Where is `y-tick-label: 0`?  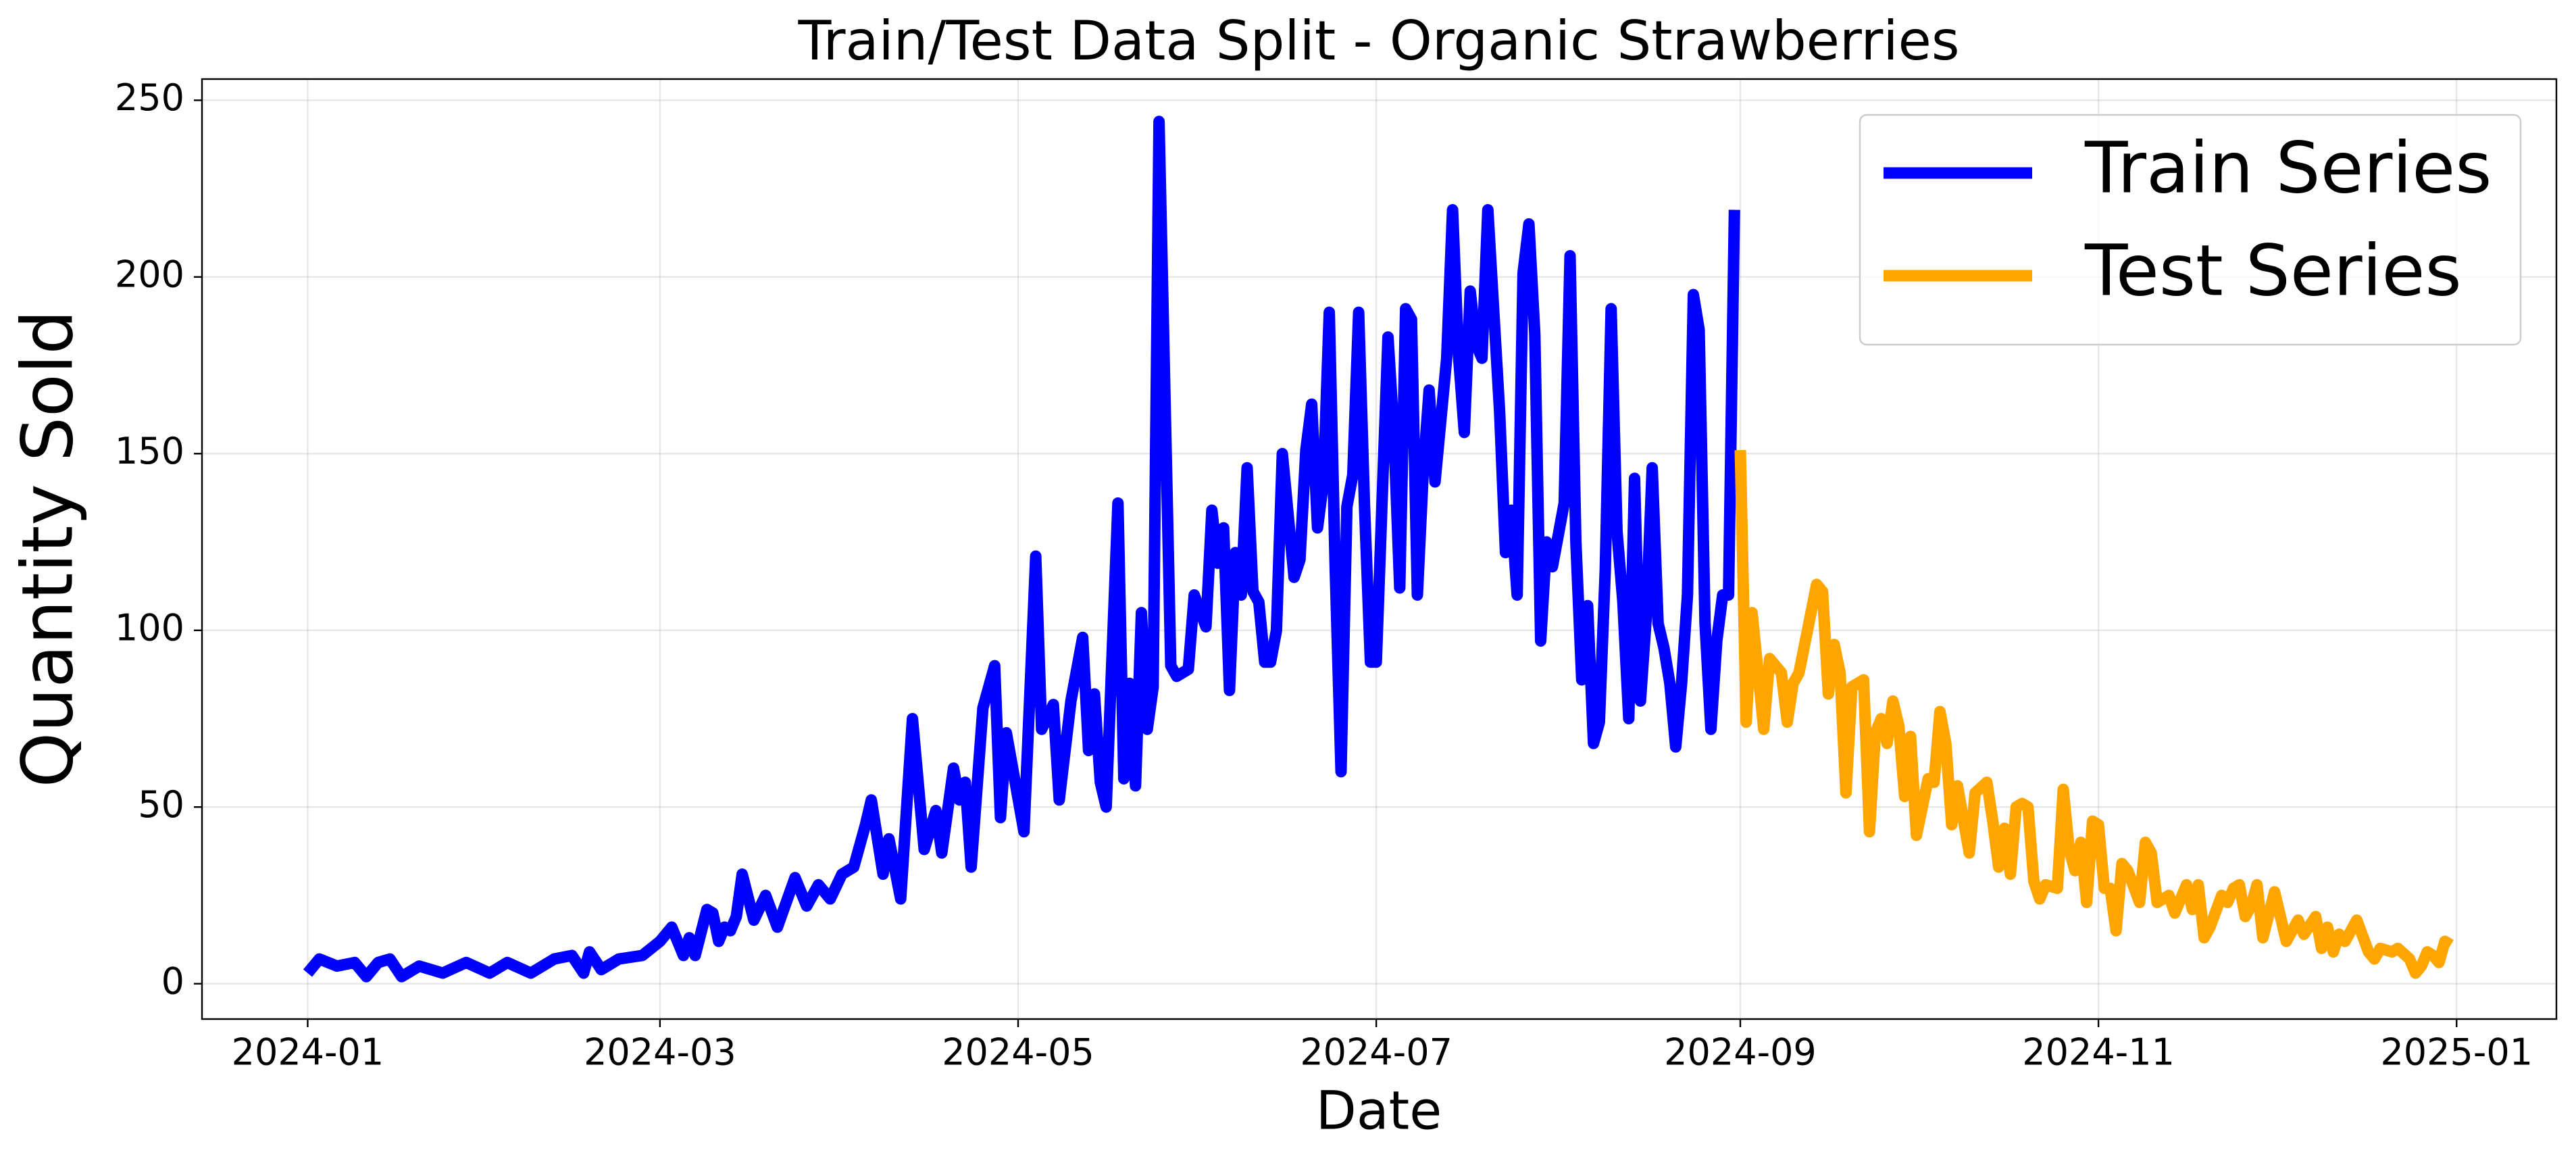 y-tick-label: 0 is located at coordinates (172, 981).